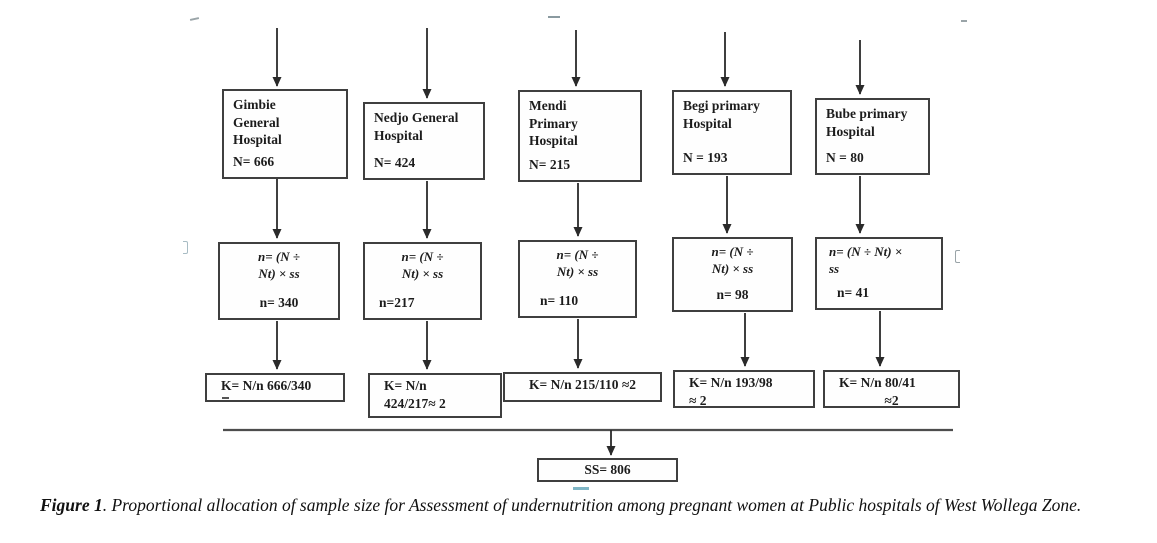 The width and height of the screenshot is (1157, 543). Describe the element at coordinates (867, 122) in the screenshot. I see `hospital-name: Bube primary Hospital` at that location.